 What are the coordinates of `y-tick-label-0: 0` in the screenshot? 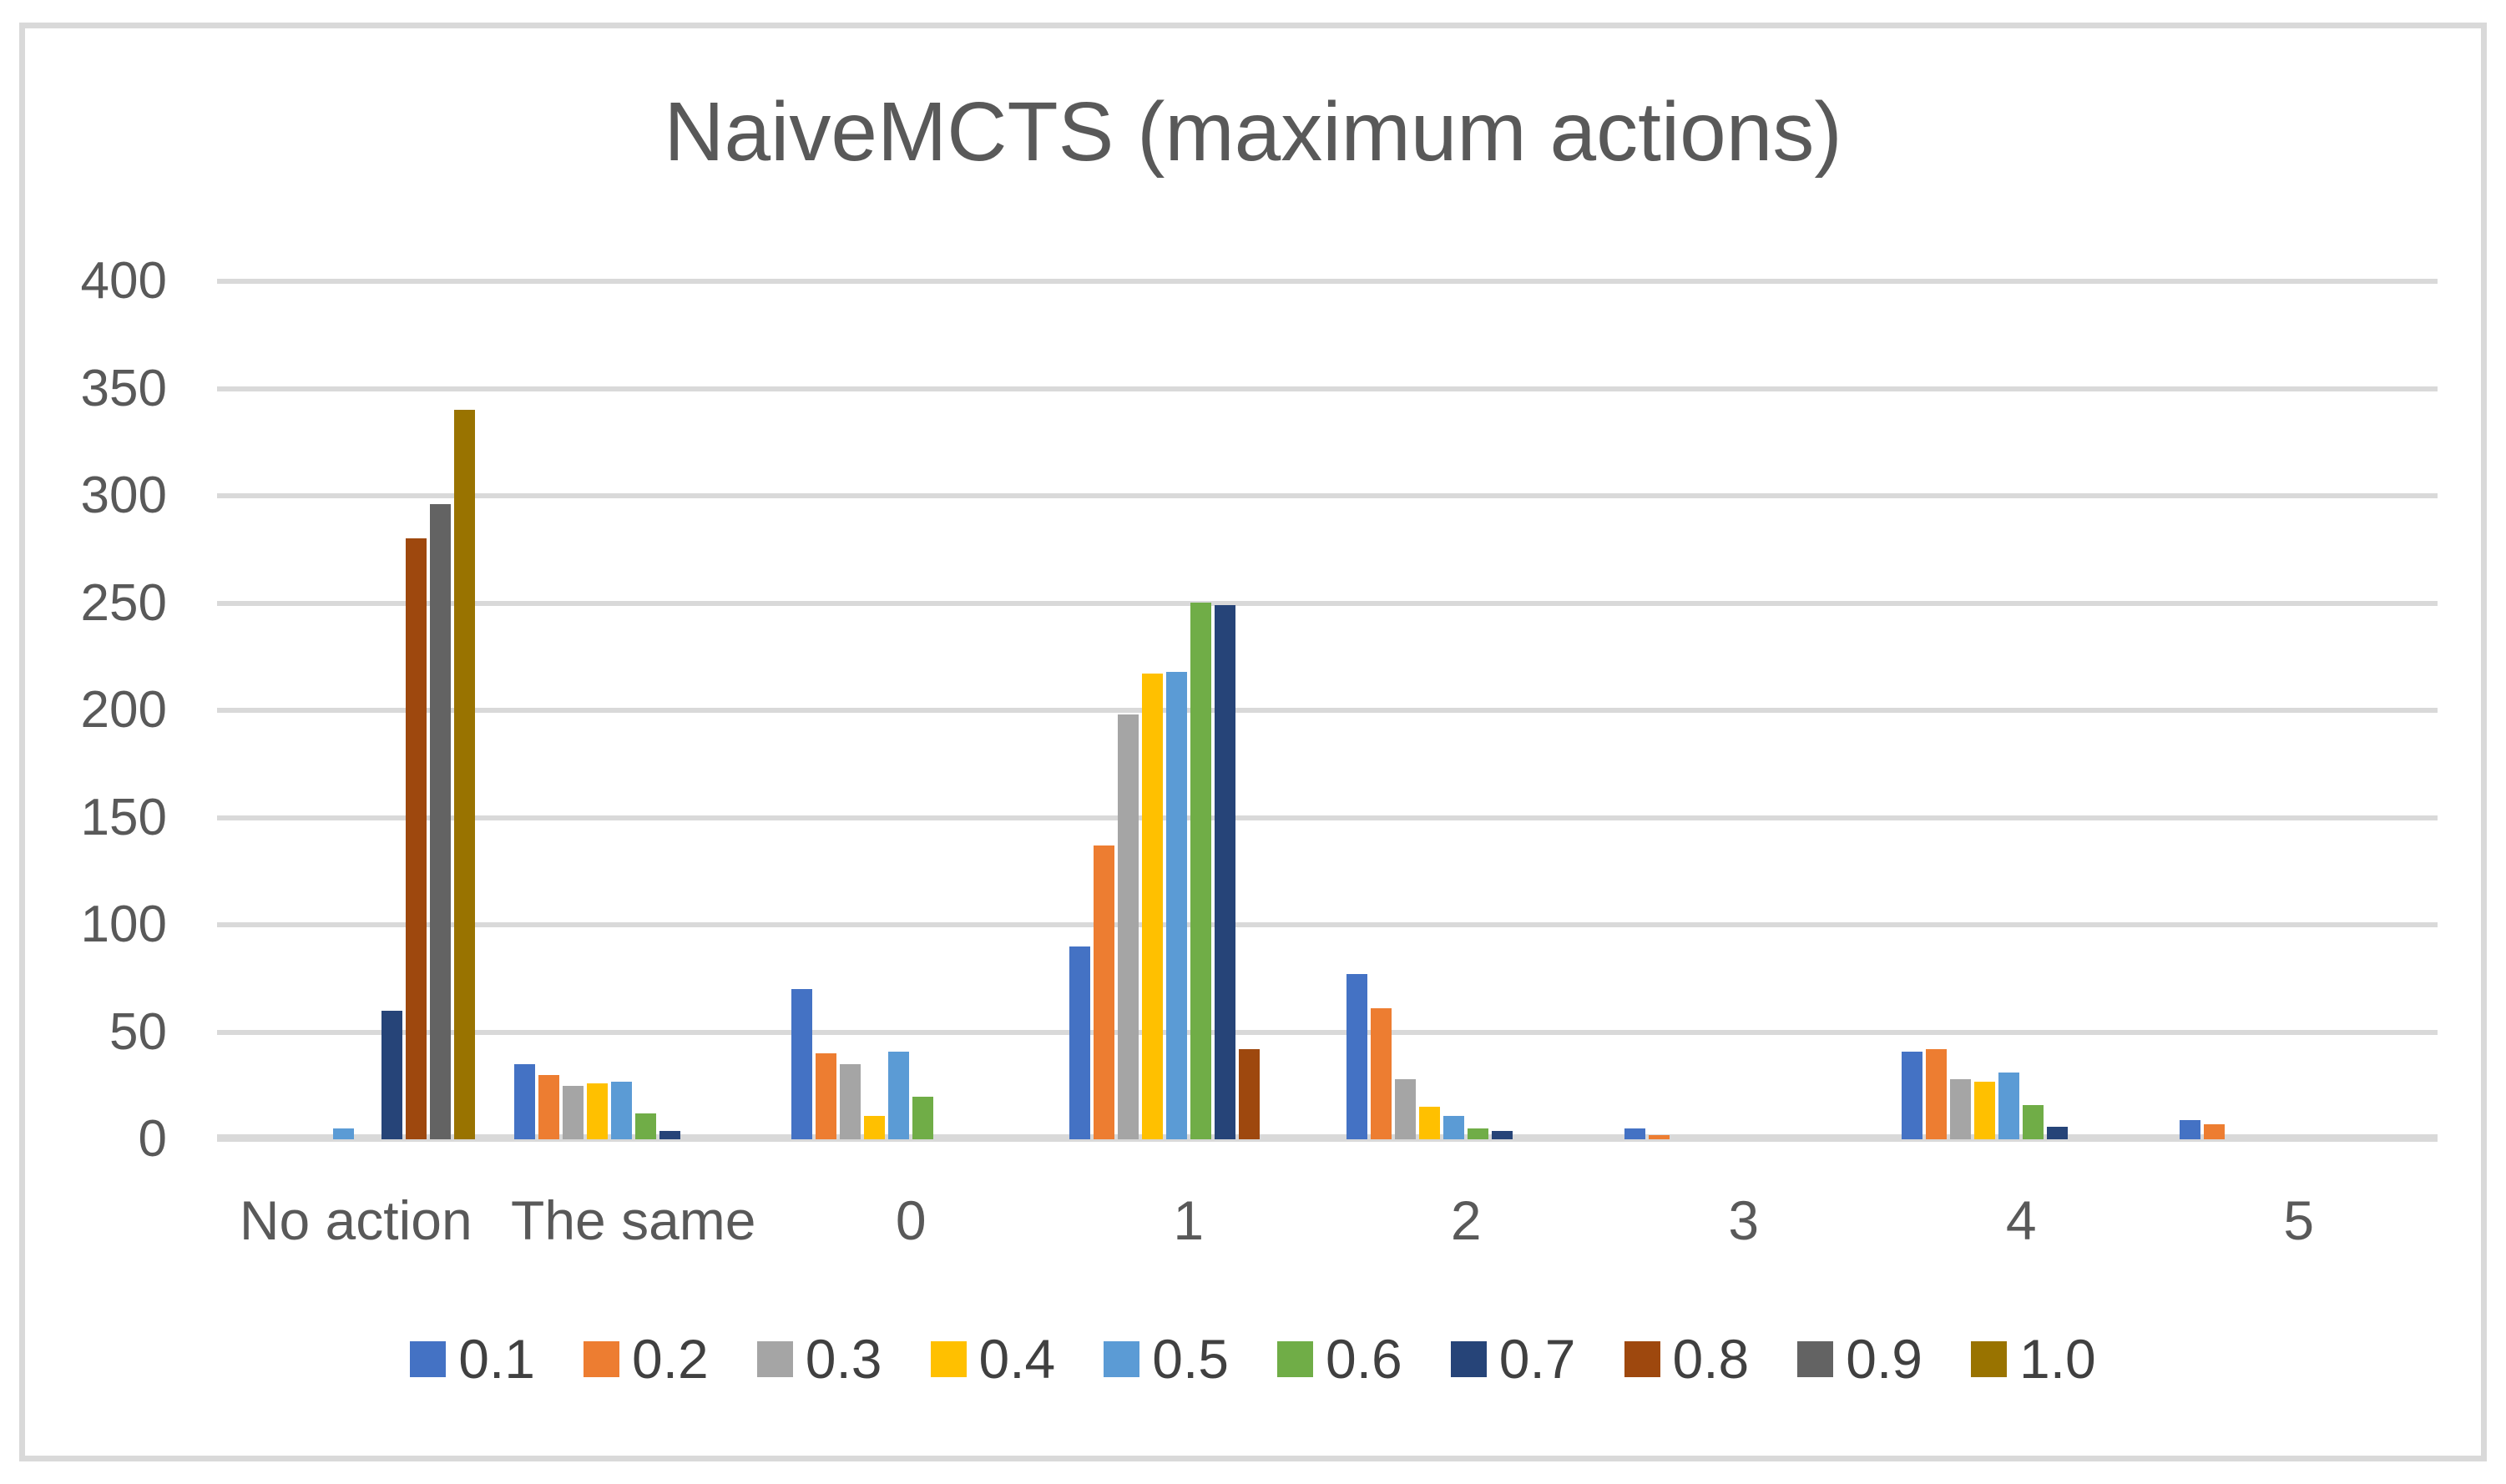 It's located at (152, 1139).